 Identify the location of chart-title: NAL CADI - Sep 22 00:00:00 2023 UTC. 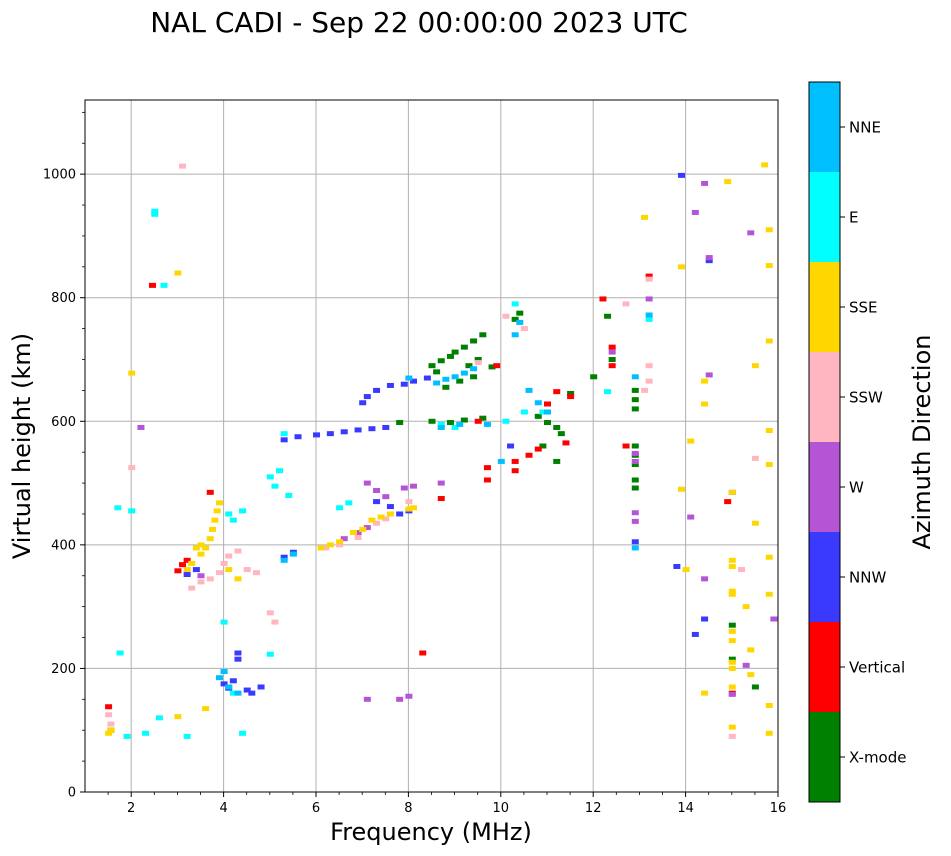
(419, 22).